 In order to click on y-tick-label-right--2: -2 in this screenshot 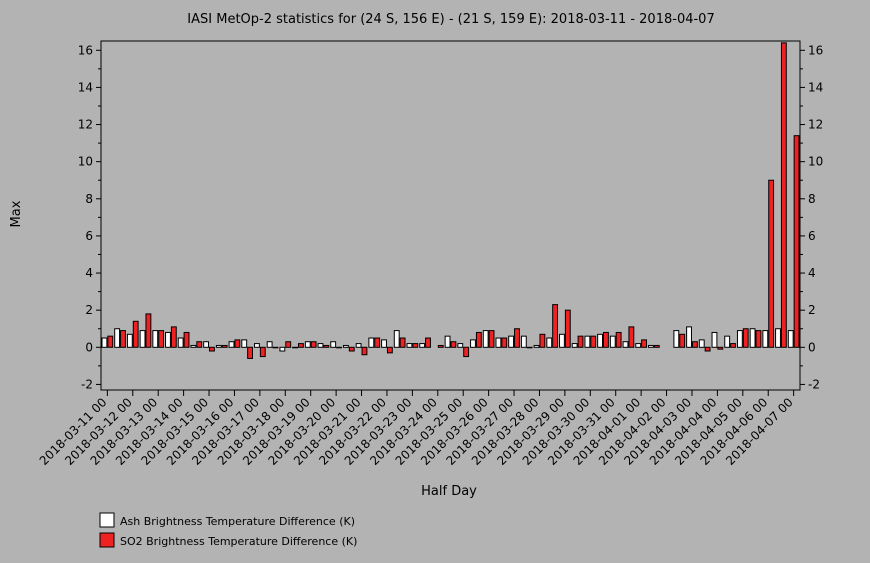, I will do `click(814, 384)`.